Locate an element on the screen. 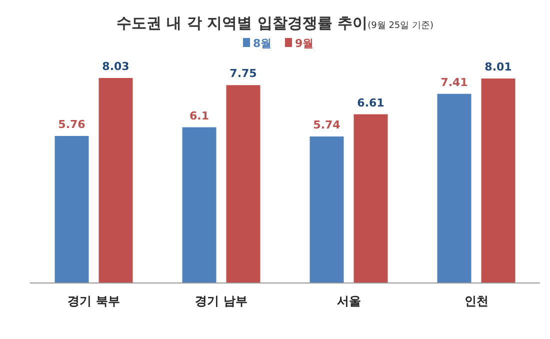 The height and width of the screenshot is (339, 550). chart-subtitle: (9월 25일 기준) is located at coordinates (401, 26).